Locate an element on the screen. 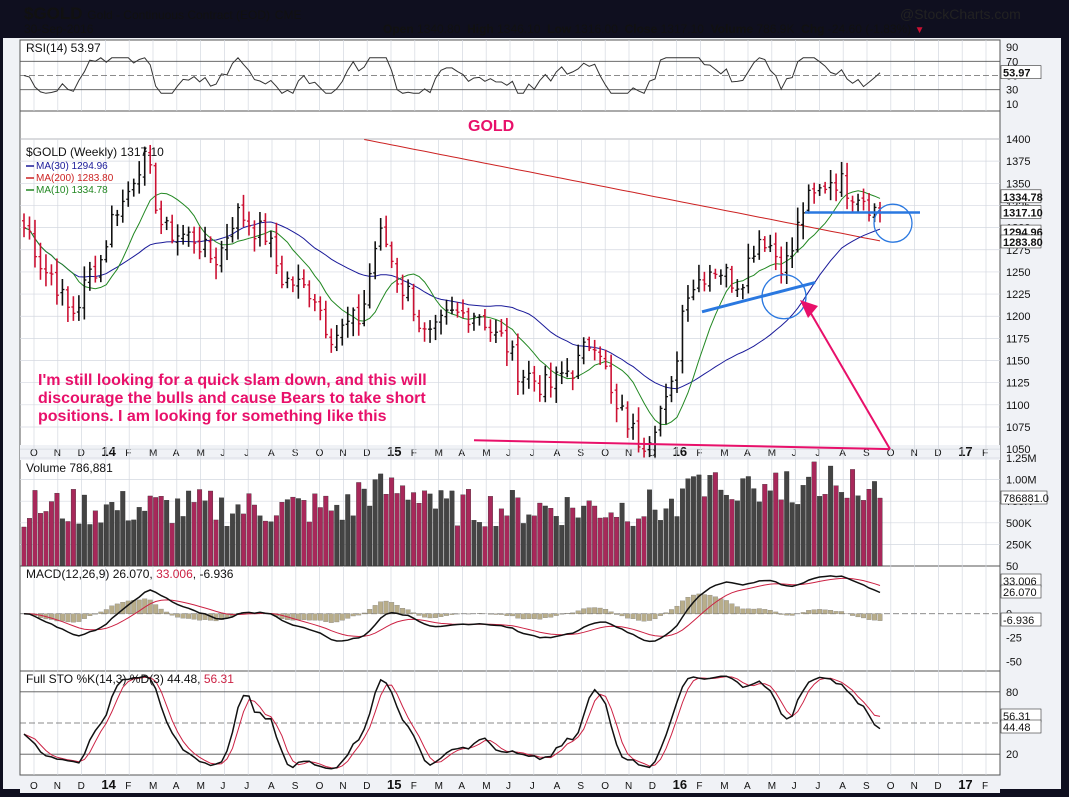 This screenshot has height=797, width=1069. ma10-legend: MA(10) 1334.78 is located at coordinates (72, 190).